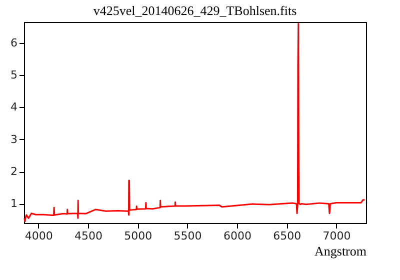 Image resolution: width=400 pixels, height=280 pixels. I want to click on y-tick-label: 1, so click(14, 203).